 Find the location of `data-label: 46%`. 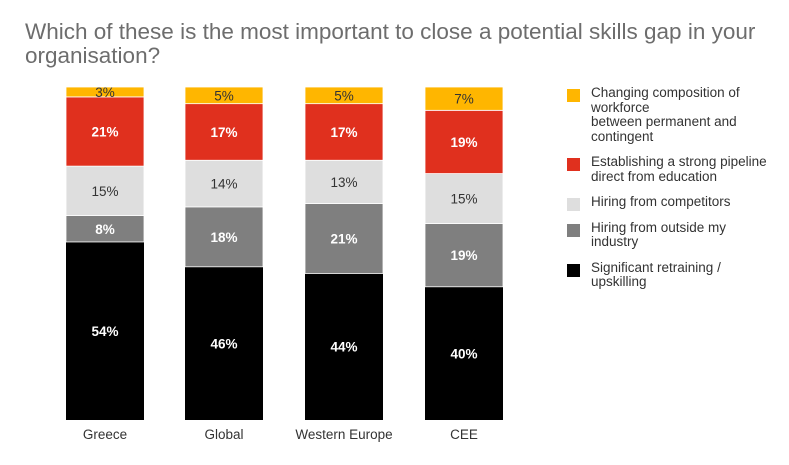

data-label: 46% is located at coordinates (223, 343).